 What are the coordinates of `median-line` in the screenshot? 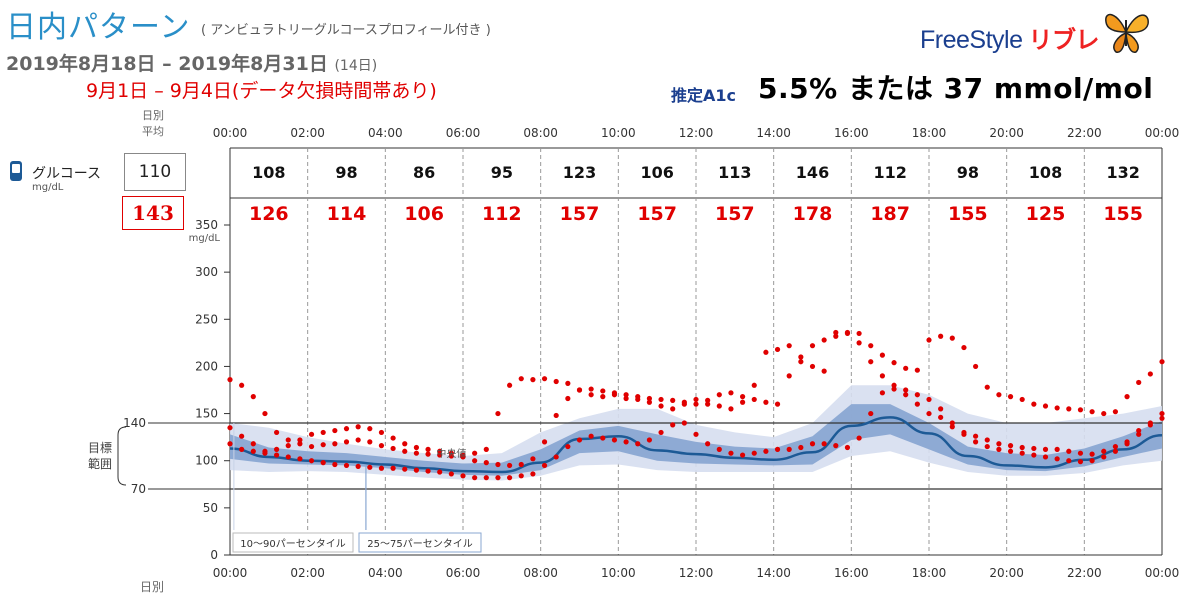 It's located at (696, 445).